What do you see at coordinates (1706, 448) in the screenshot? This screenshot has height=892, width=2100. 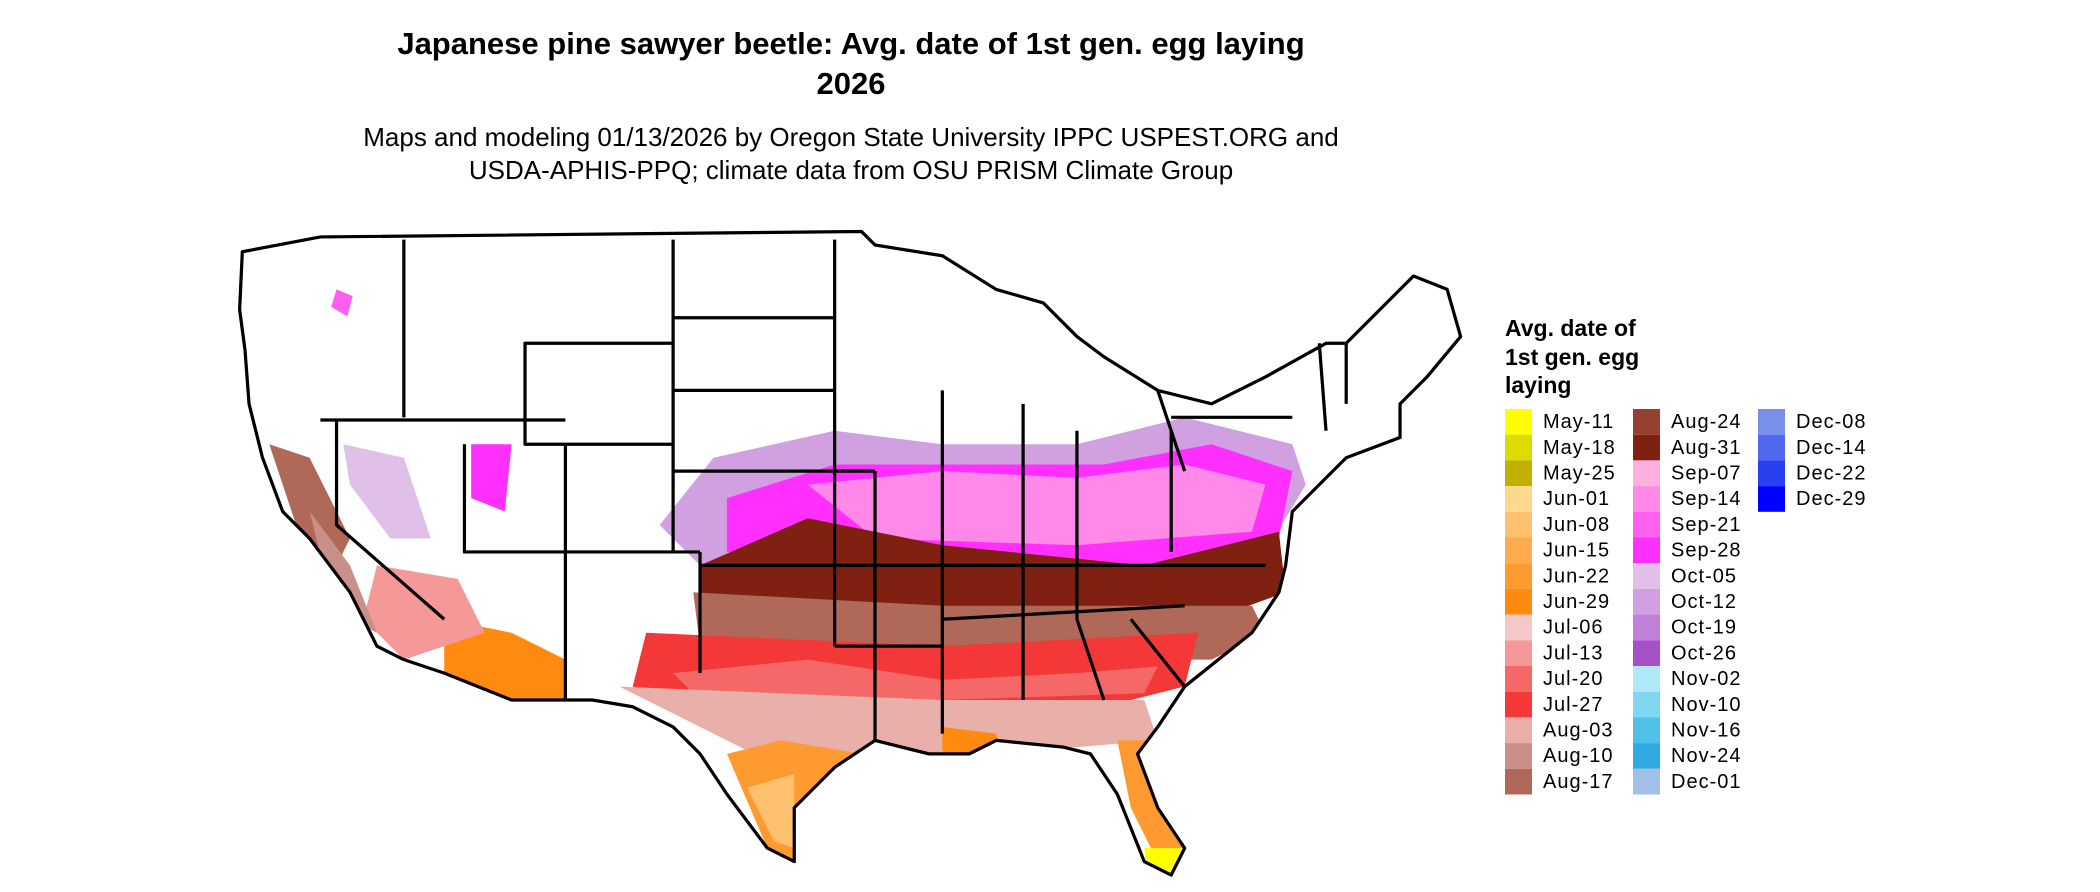 I see `legend-label: Aug-31` at bounding box center [1706, 448].